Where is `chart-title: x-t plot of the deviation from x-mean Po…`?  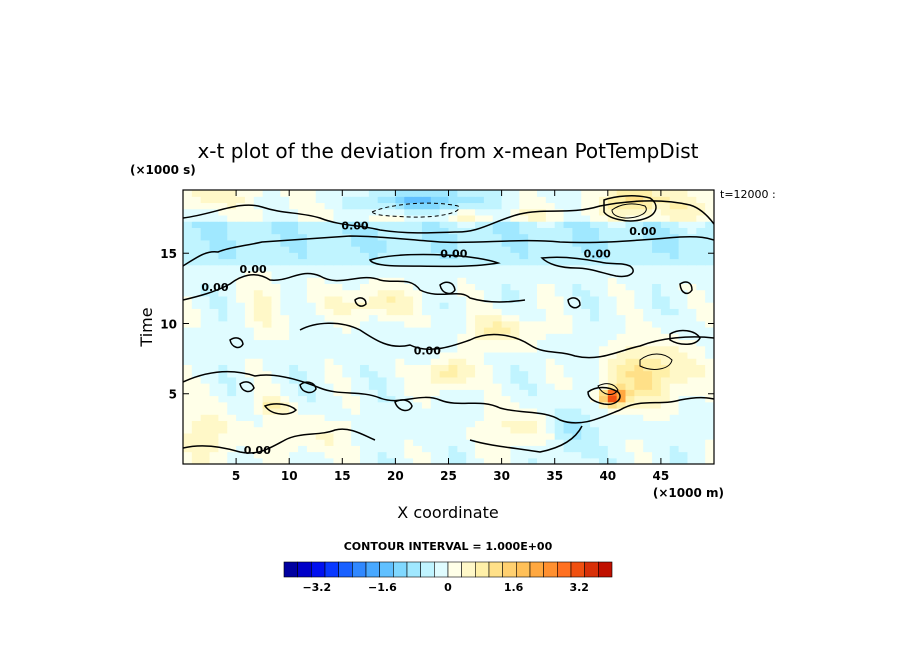
chart-title: x-t plot of the deviation from x-mean Po… is located at coordinates (447, 151).